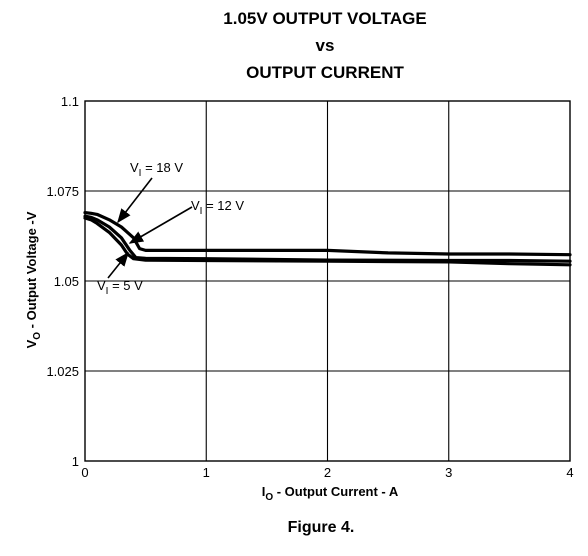  I want to click on annotation-label-rest: = 5 V, so click(125, 285).